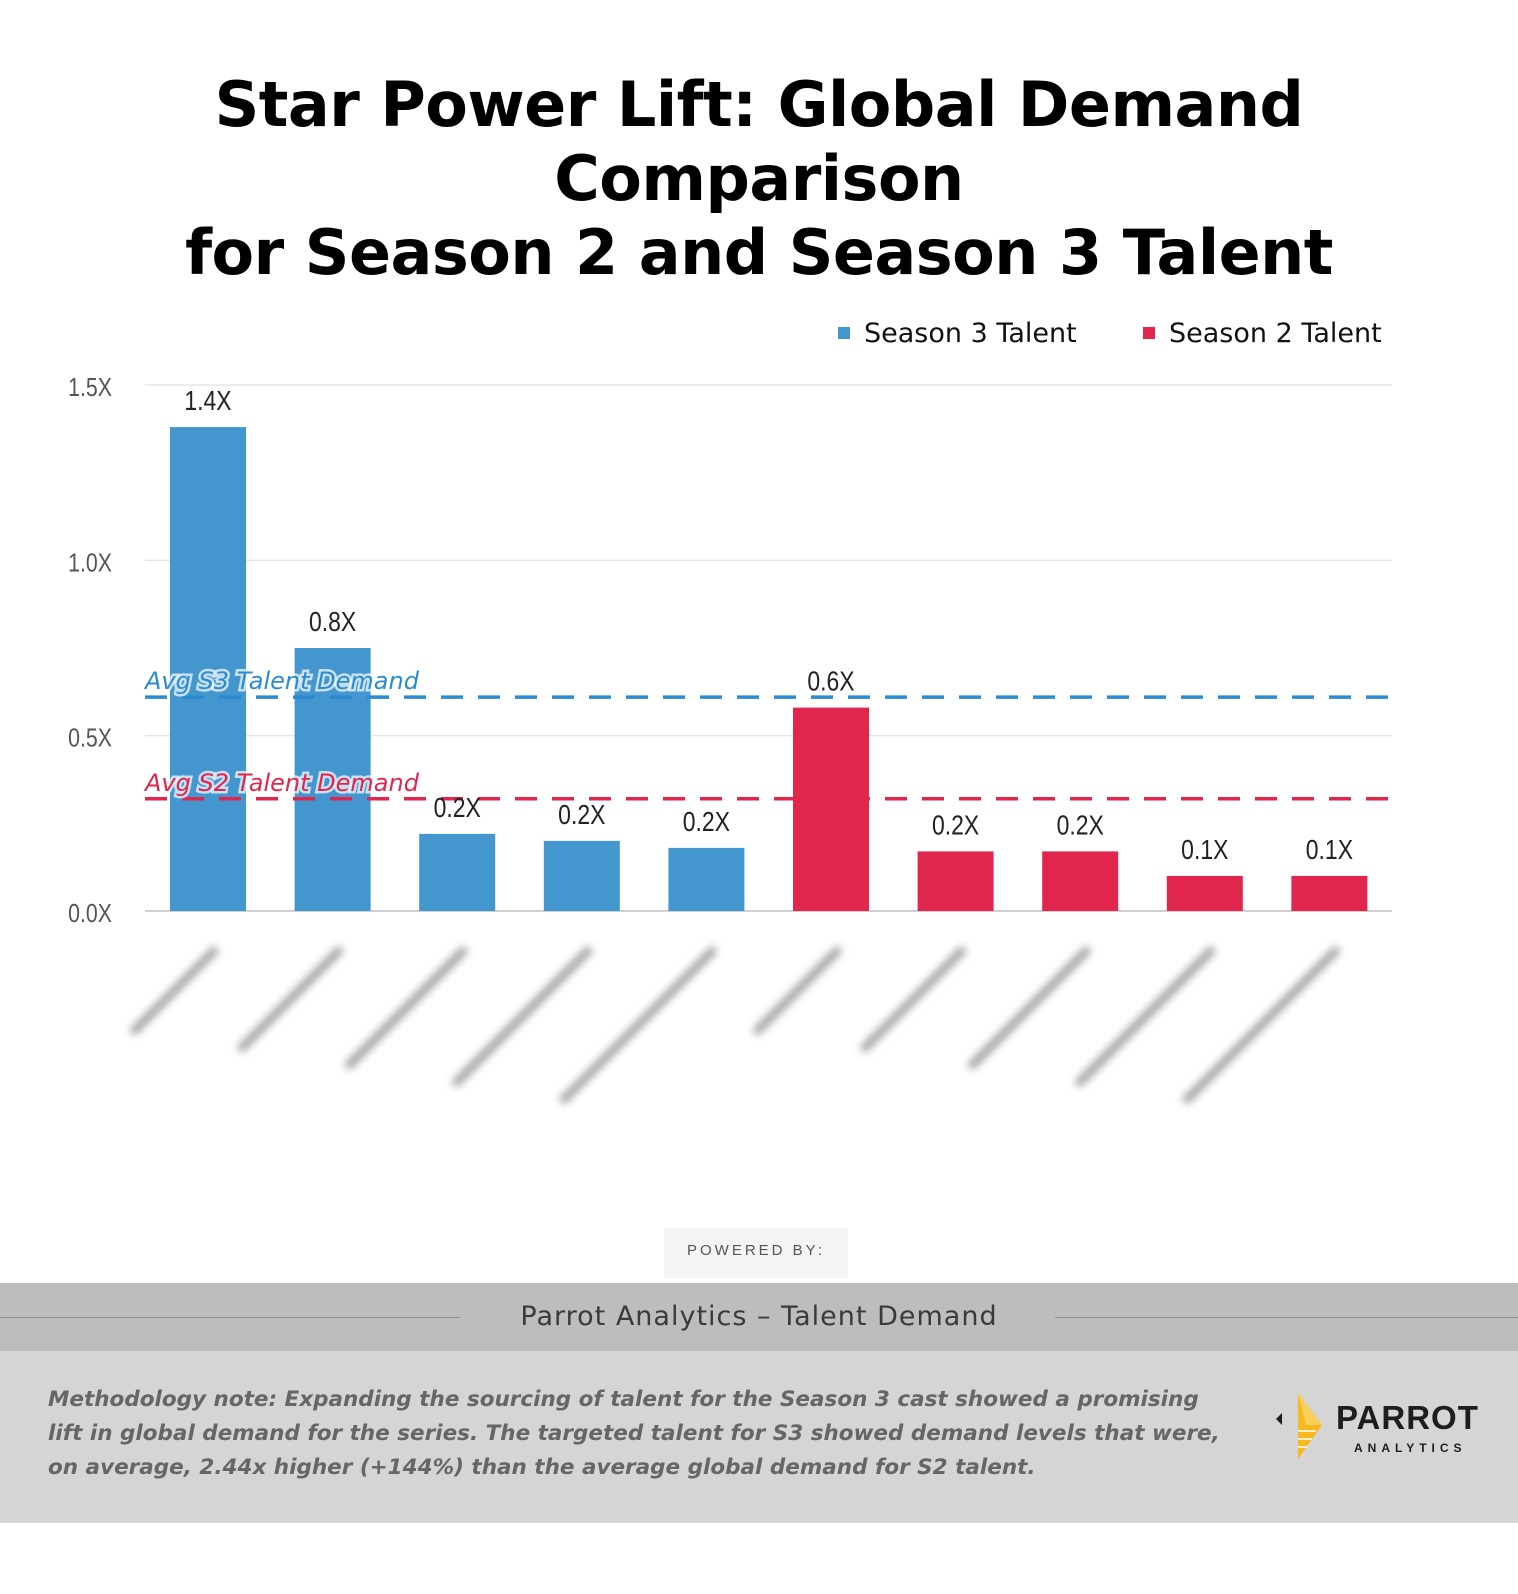 The width and height of the screenshot is (1518, 1594). I want to click on source-label: Parrot Analytics – Talent Demand, so click(759, 1316).